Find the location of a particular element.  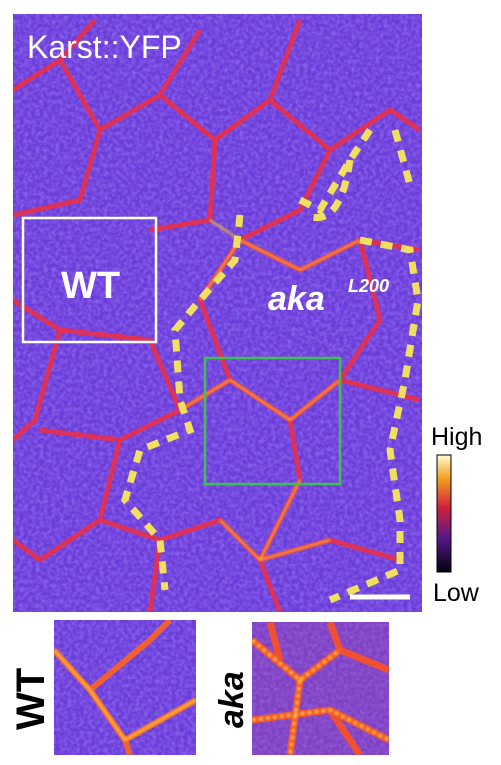

color-bar is located at coordinates (444, 513).